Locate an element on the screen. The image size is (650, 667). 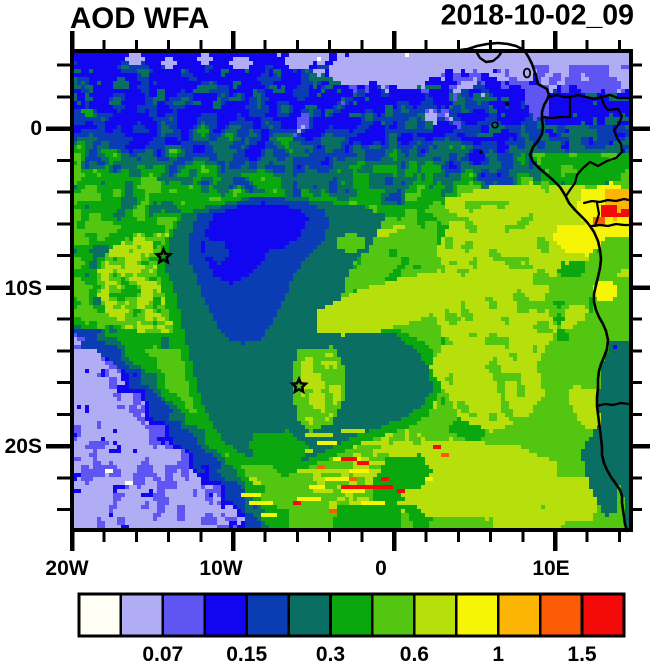
svg-text: 10S is located at coordinates (23, 288).